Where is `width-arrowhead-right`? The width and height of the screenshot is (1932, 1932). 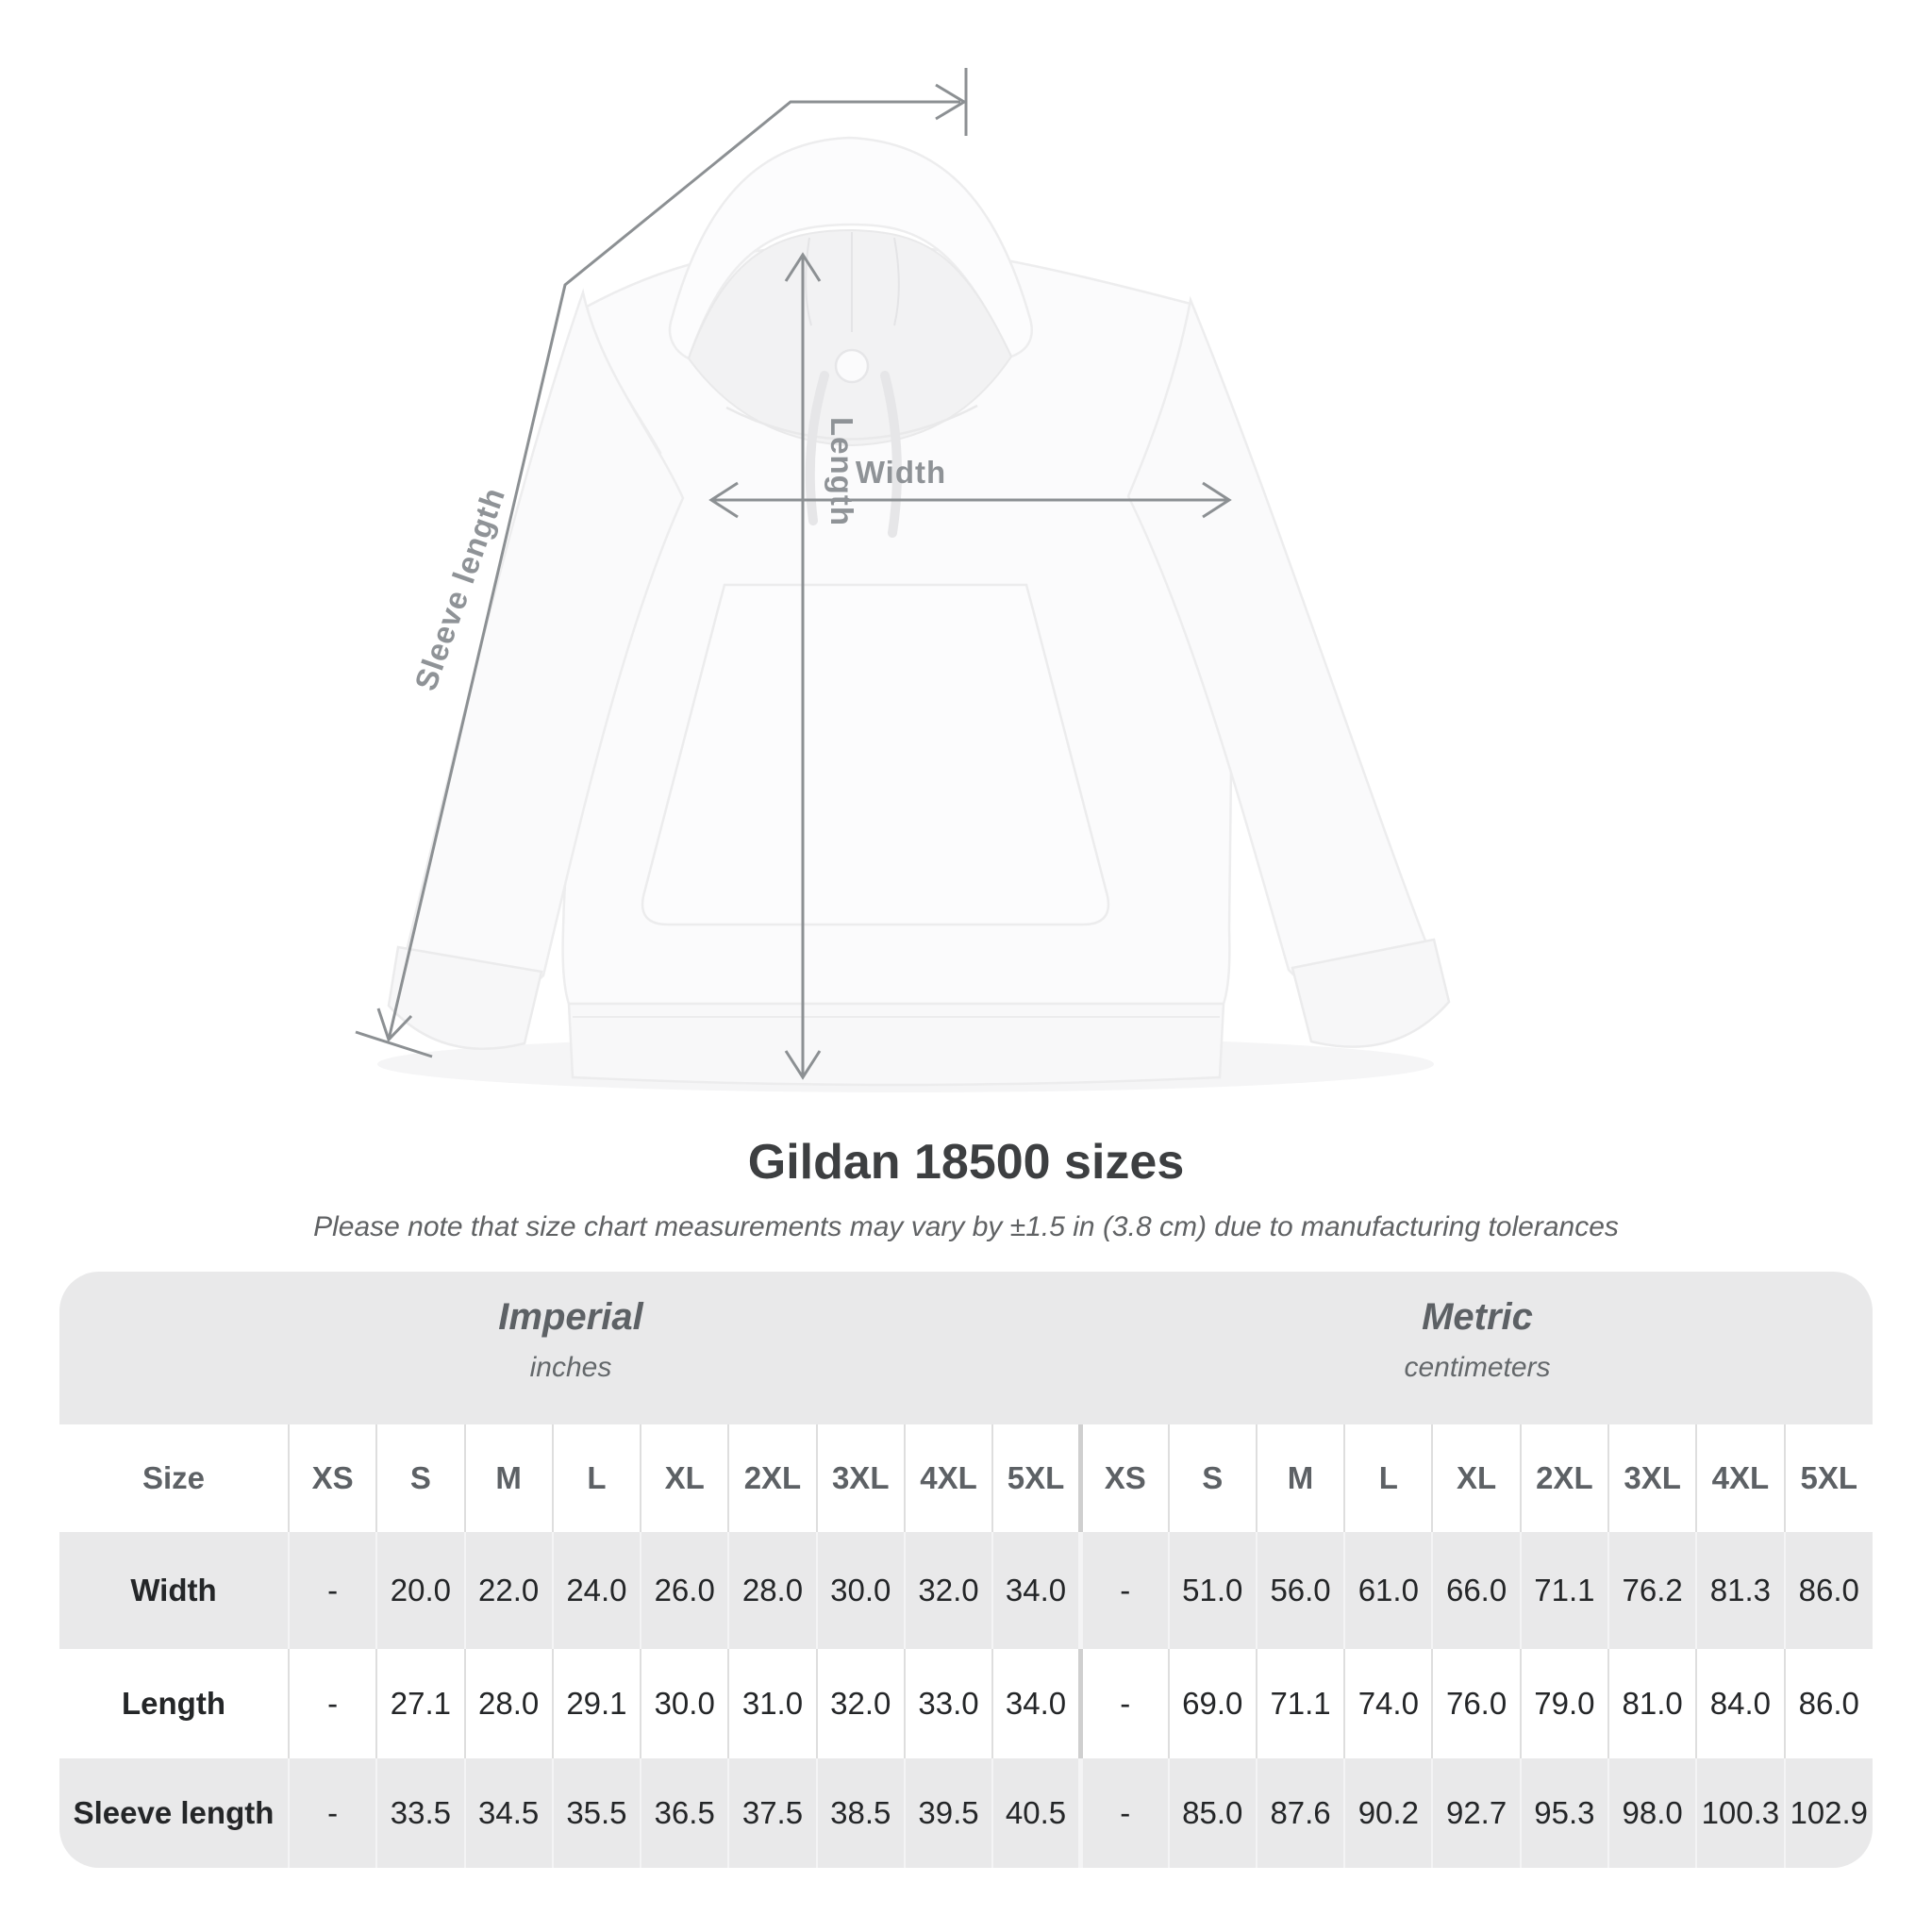
width-arrowhead-right is located at coordinates (1217, 500).